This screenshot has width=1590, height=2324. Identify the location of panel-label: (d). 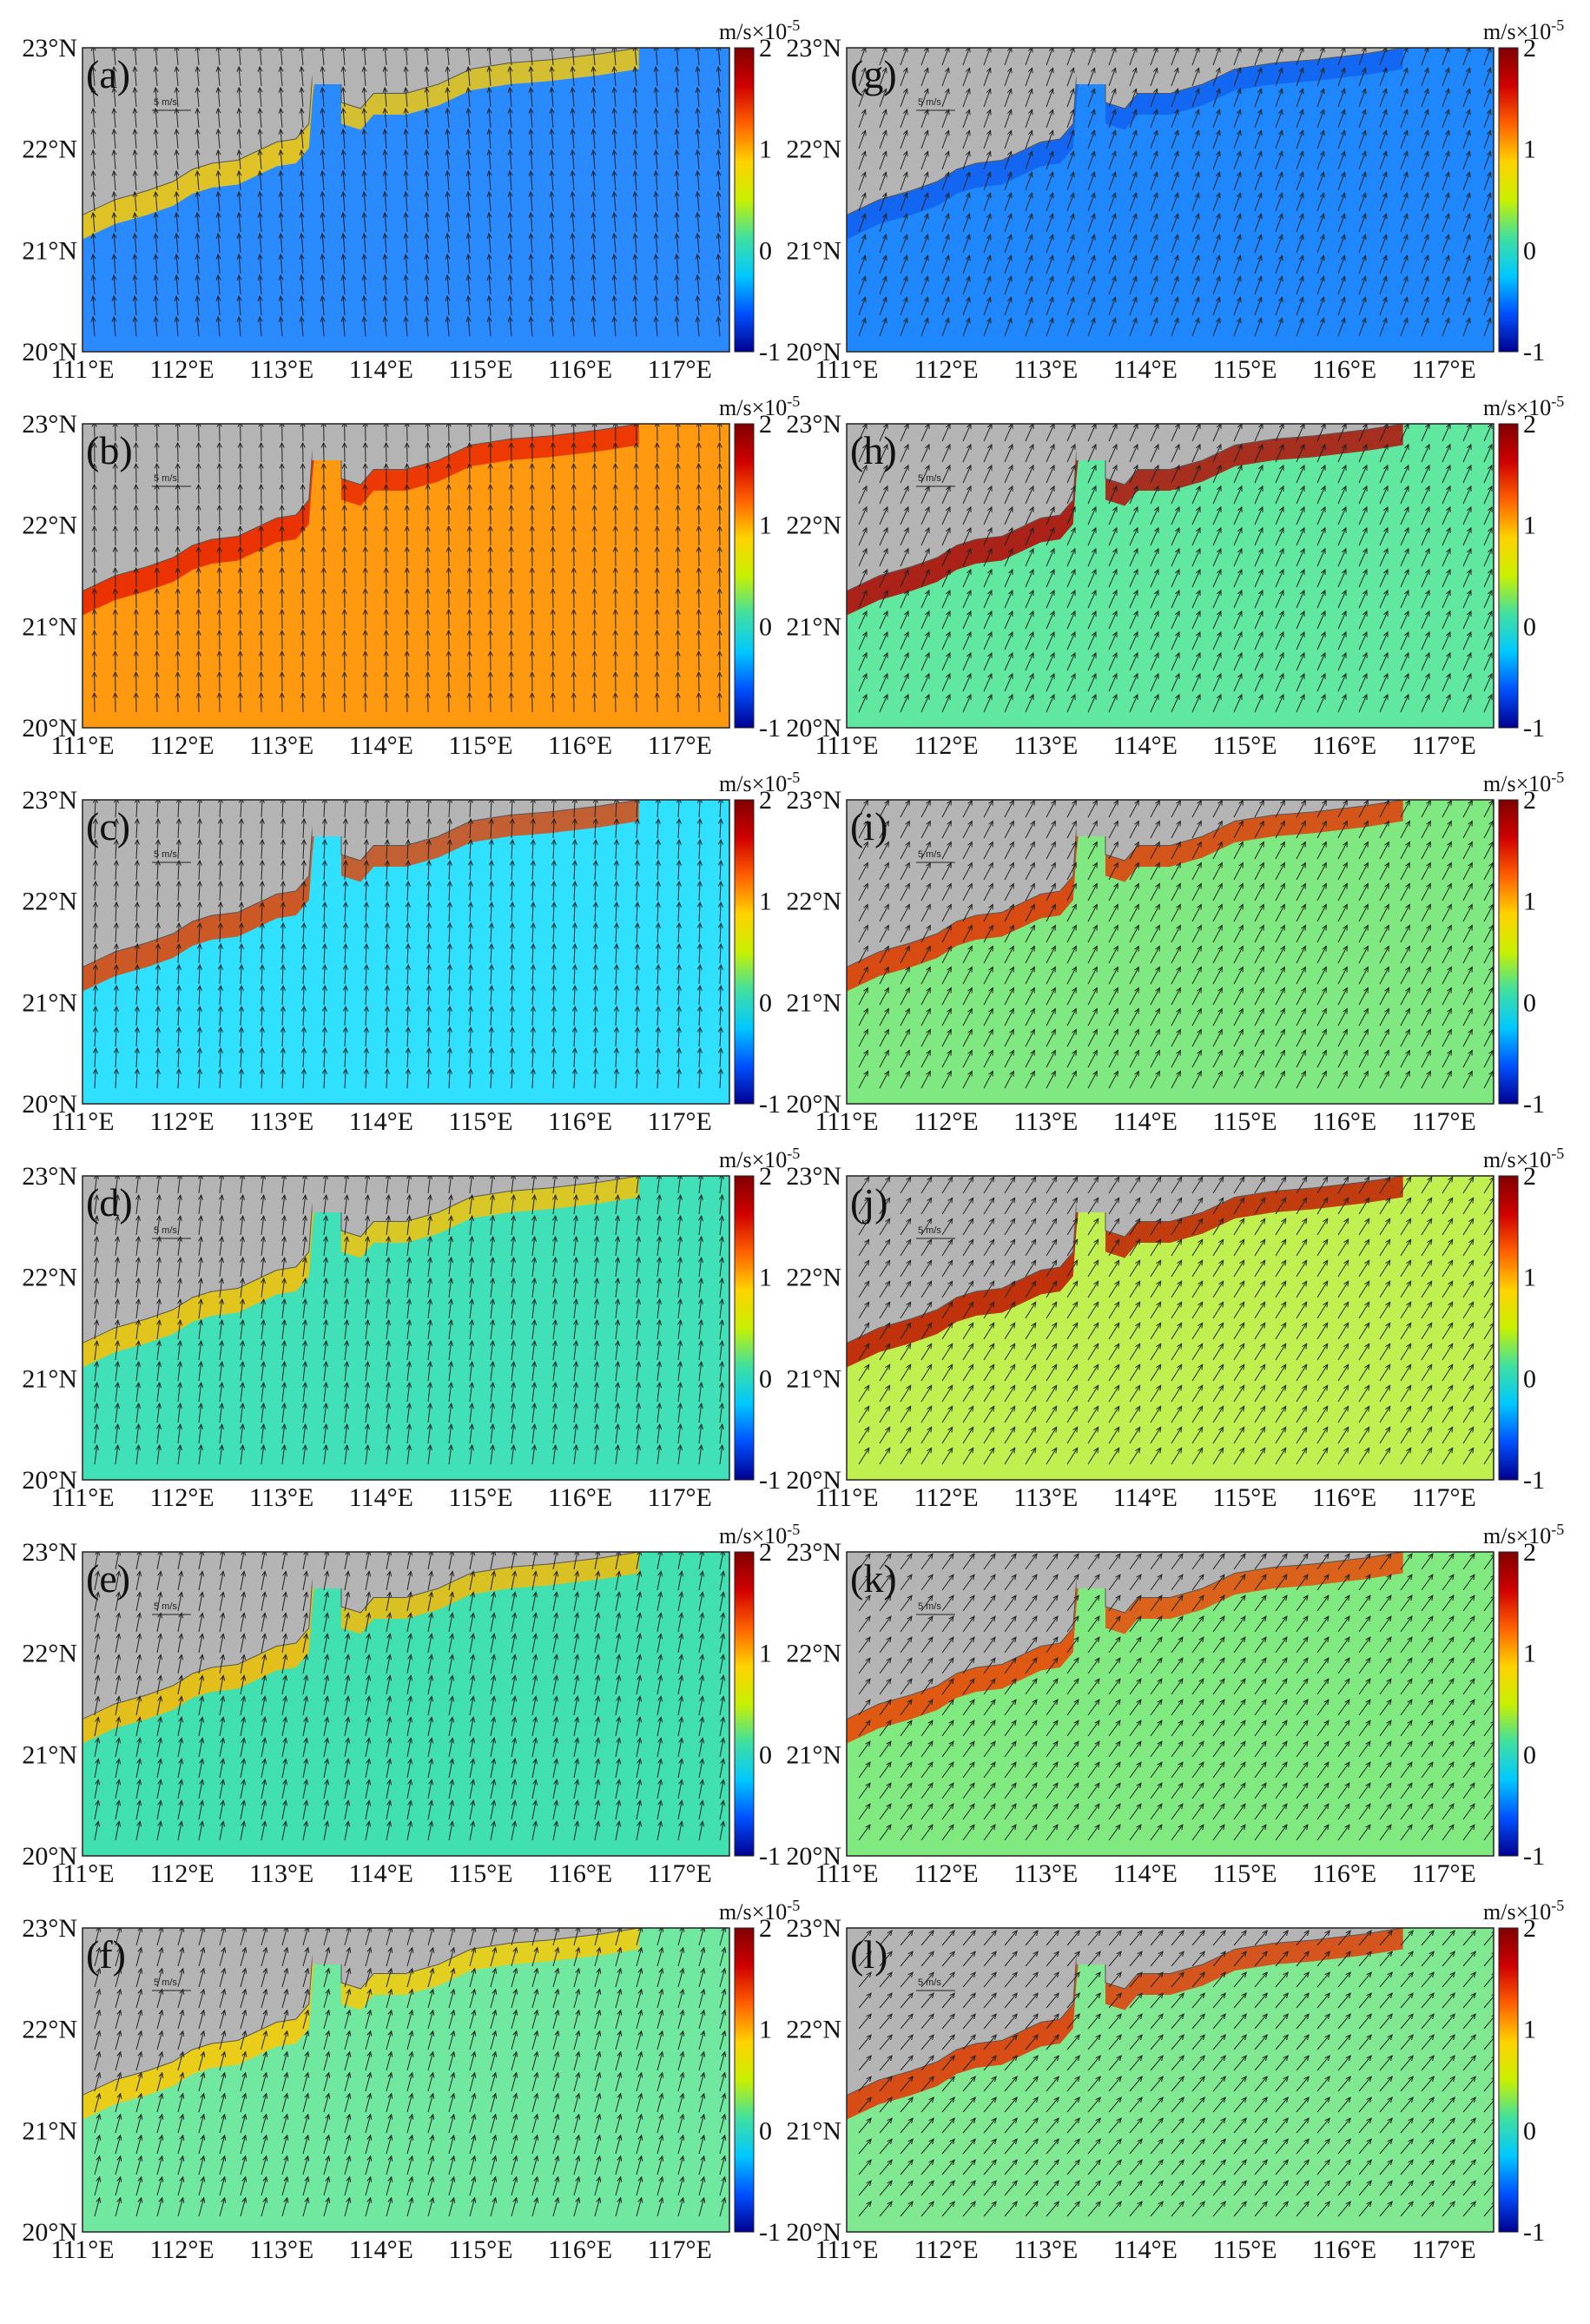
(109, 1202).